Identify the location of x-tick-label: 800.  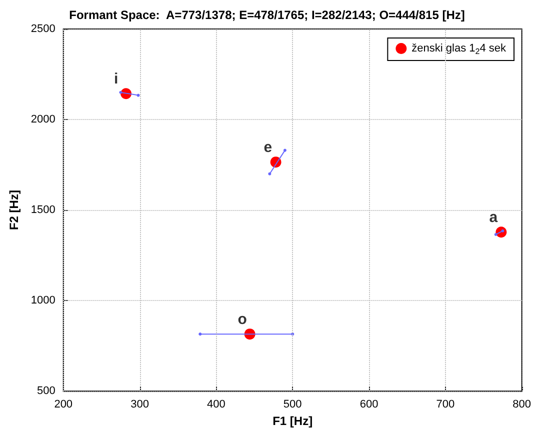
(522, 404).